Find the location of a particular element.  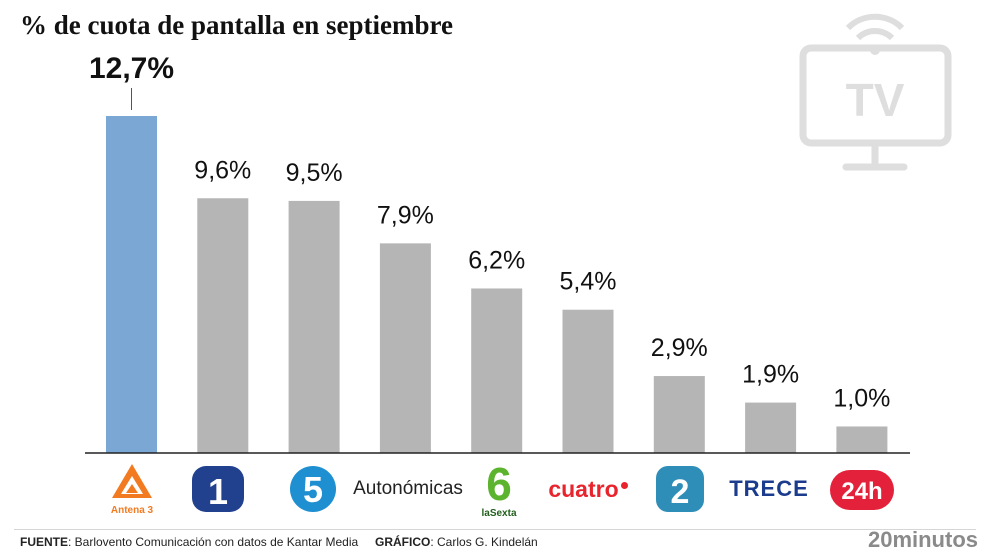

footer-divider is located at coordinates (495, 529).